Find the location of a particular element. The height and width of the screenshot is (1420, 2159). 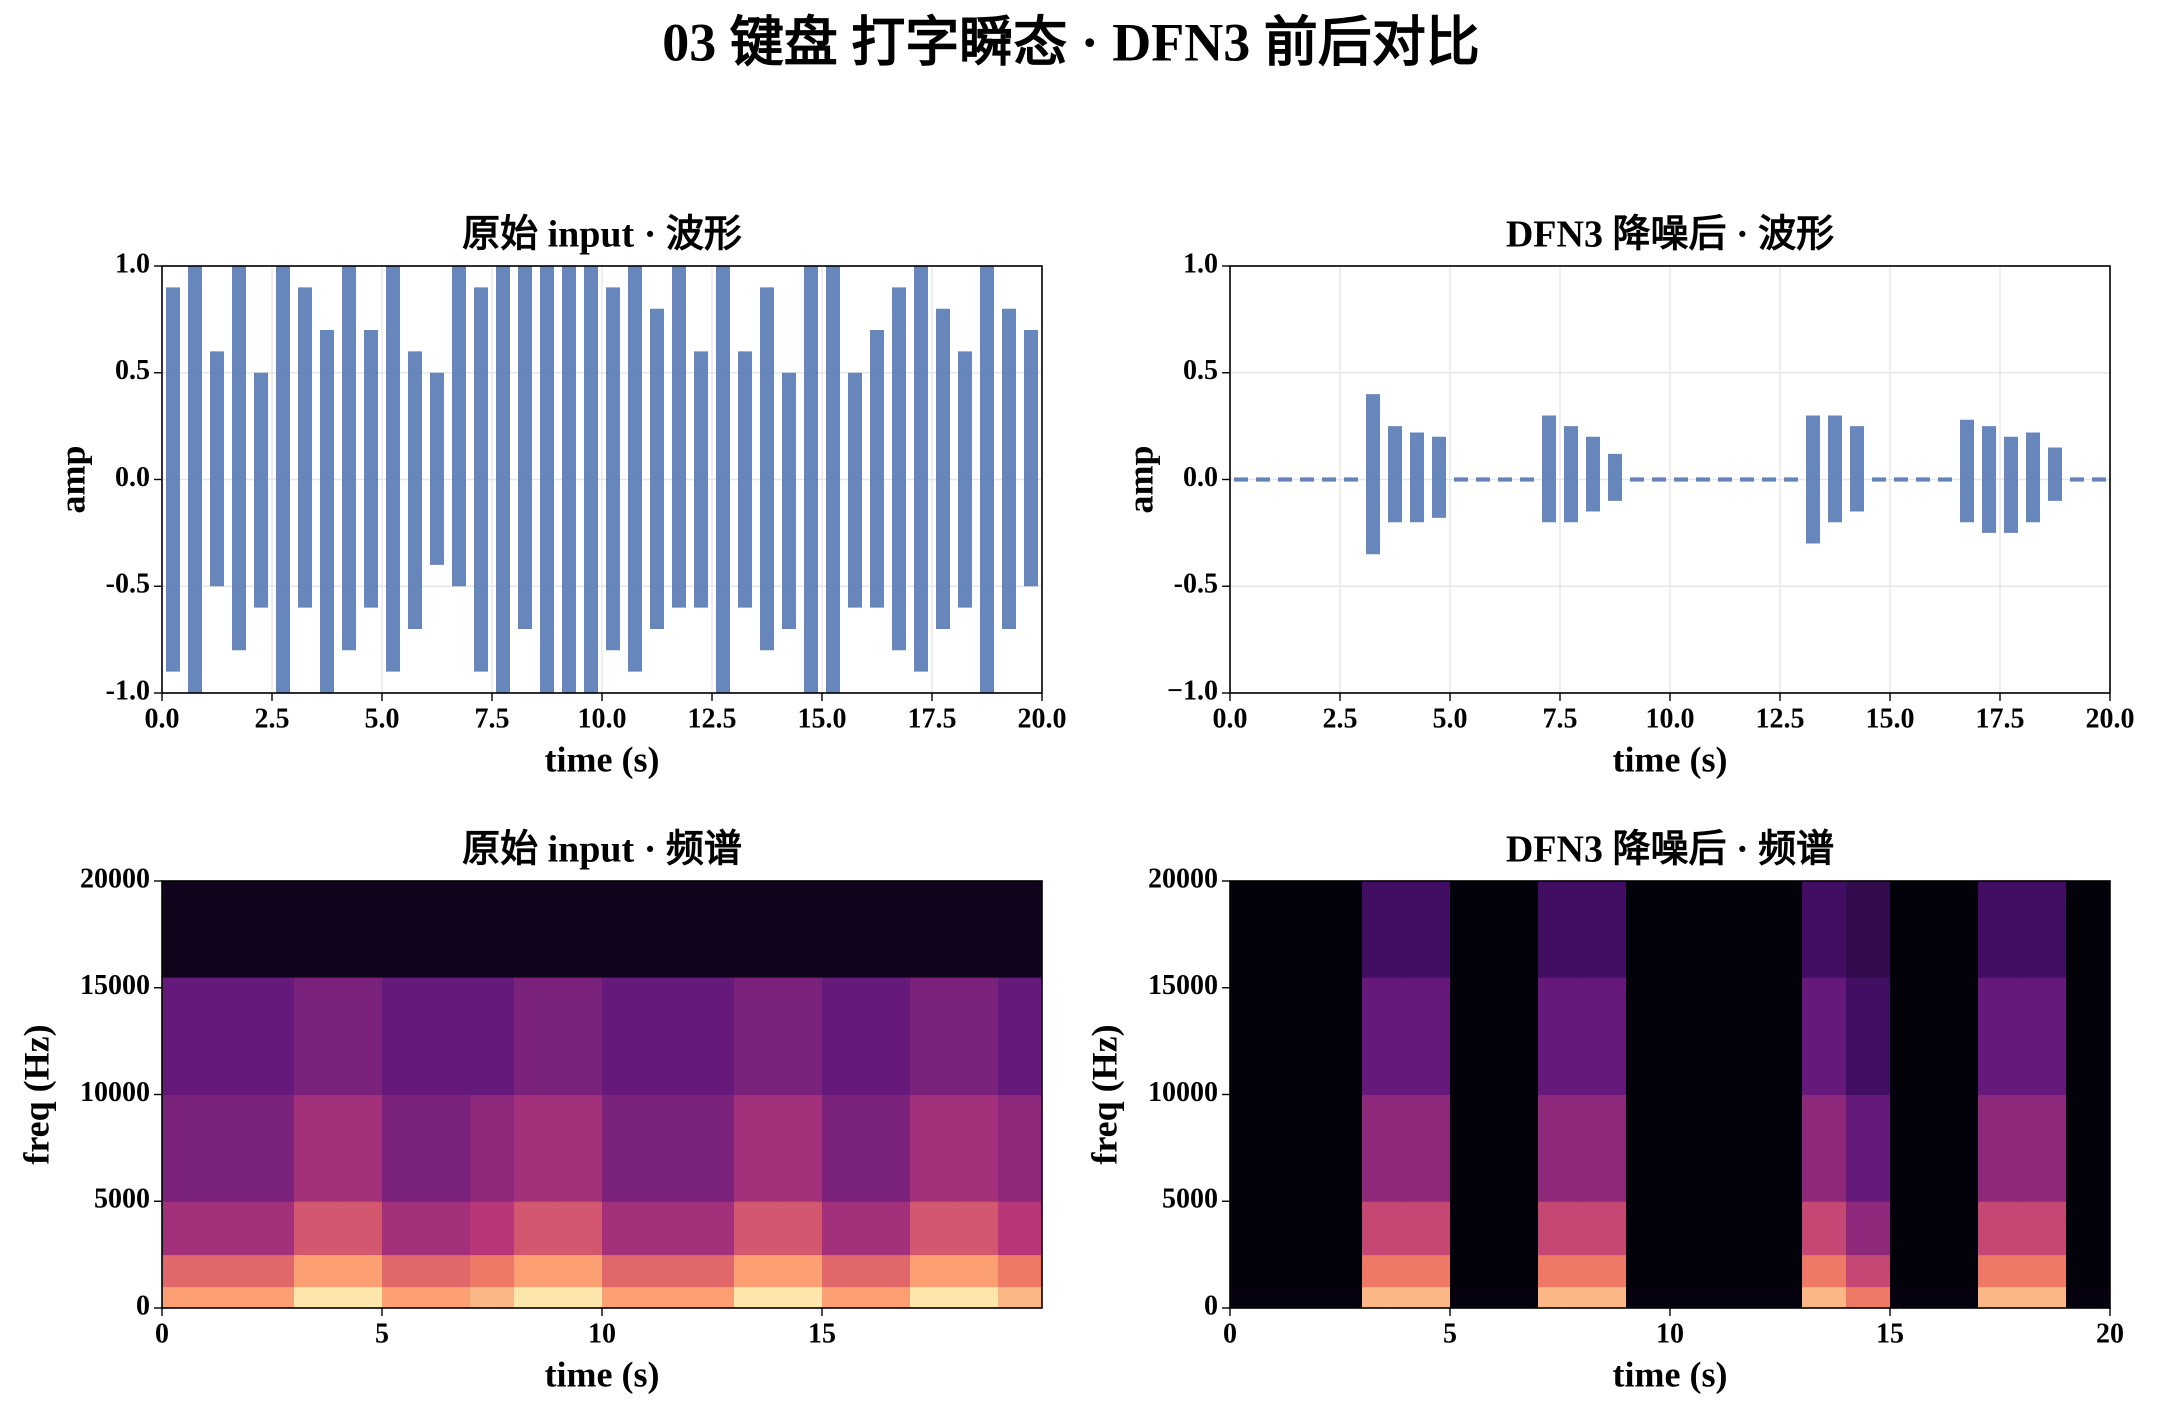

subplot-title: 原始 input · 波形 is located at coordinates (602, 235).